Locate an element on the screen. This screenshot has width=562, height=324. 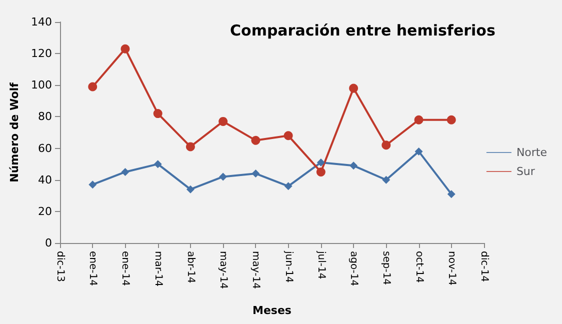
chart-title: Comparación entre hemisferios is located at coordinates (363, 31).